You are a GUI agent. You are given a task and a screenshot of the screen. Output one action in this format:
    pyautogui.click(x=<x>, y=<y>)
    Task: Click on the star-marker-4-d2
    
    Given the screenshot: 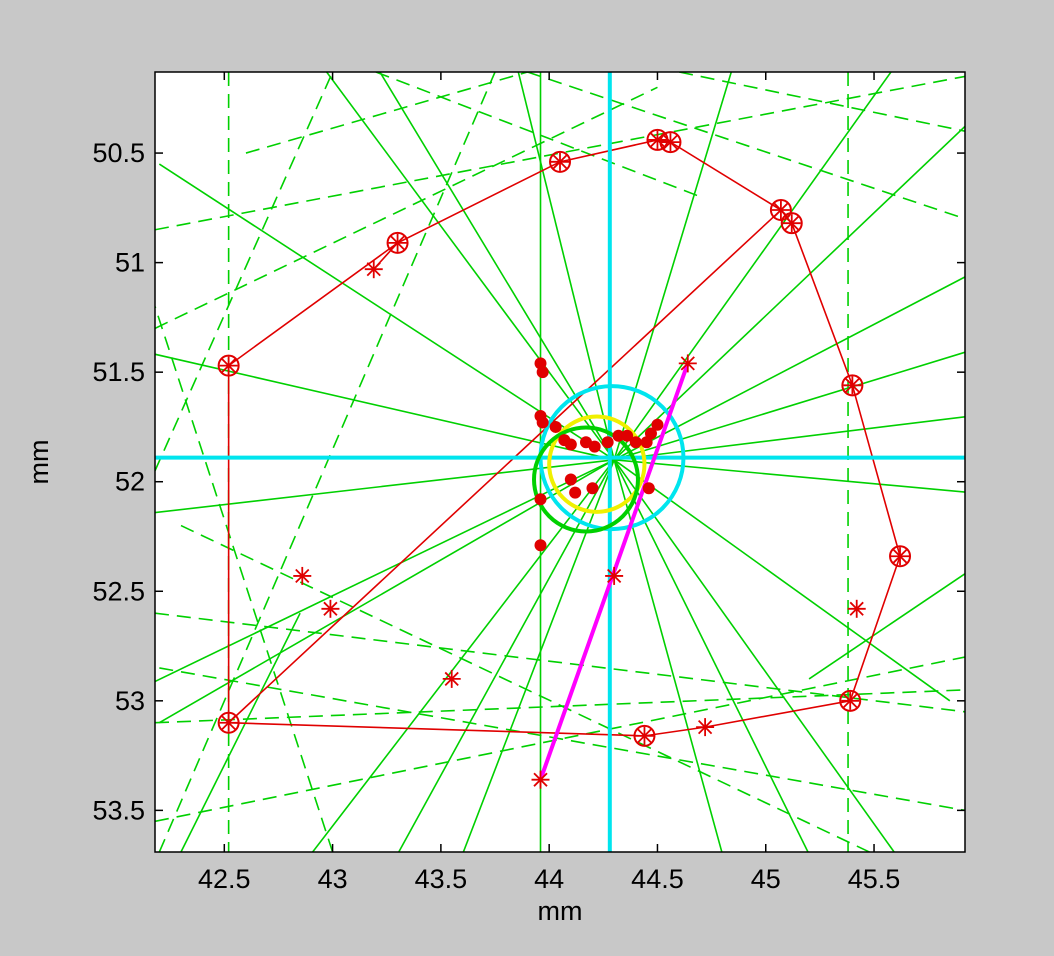 What is the action you would take?
    pyautogui.click(x=705, y=727)
    